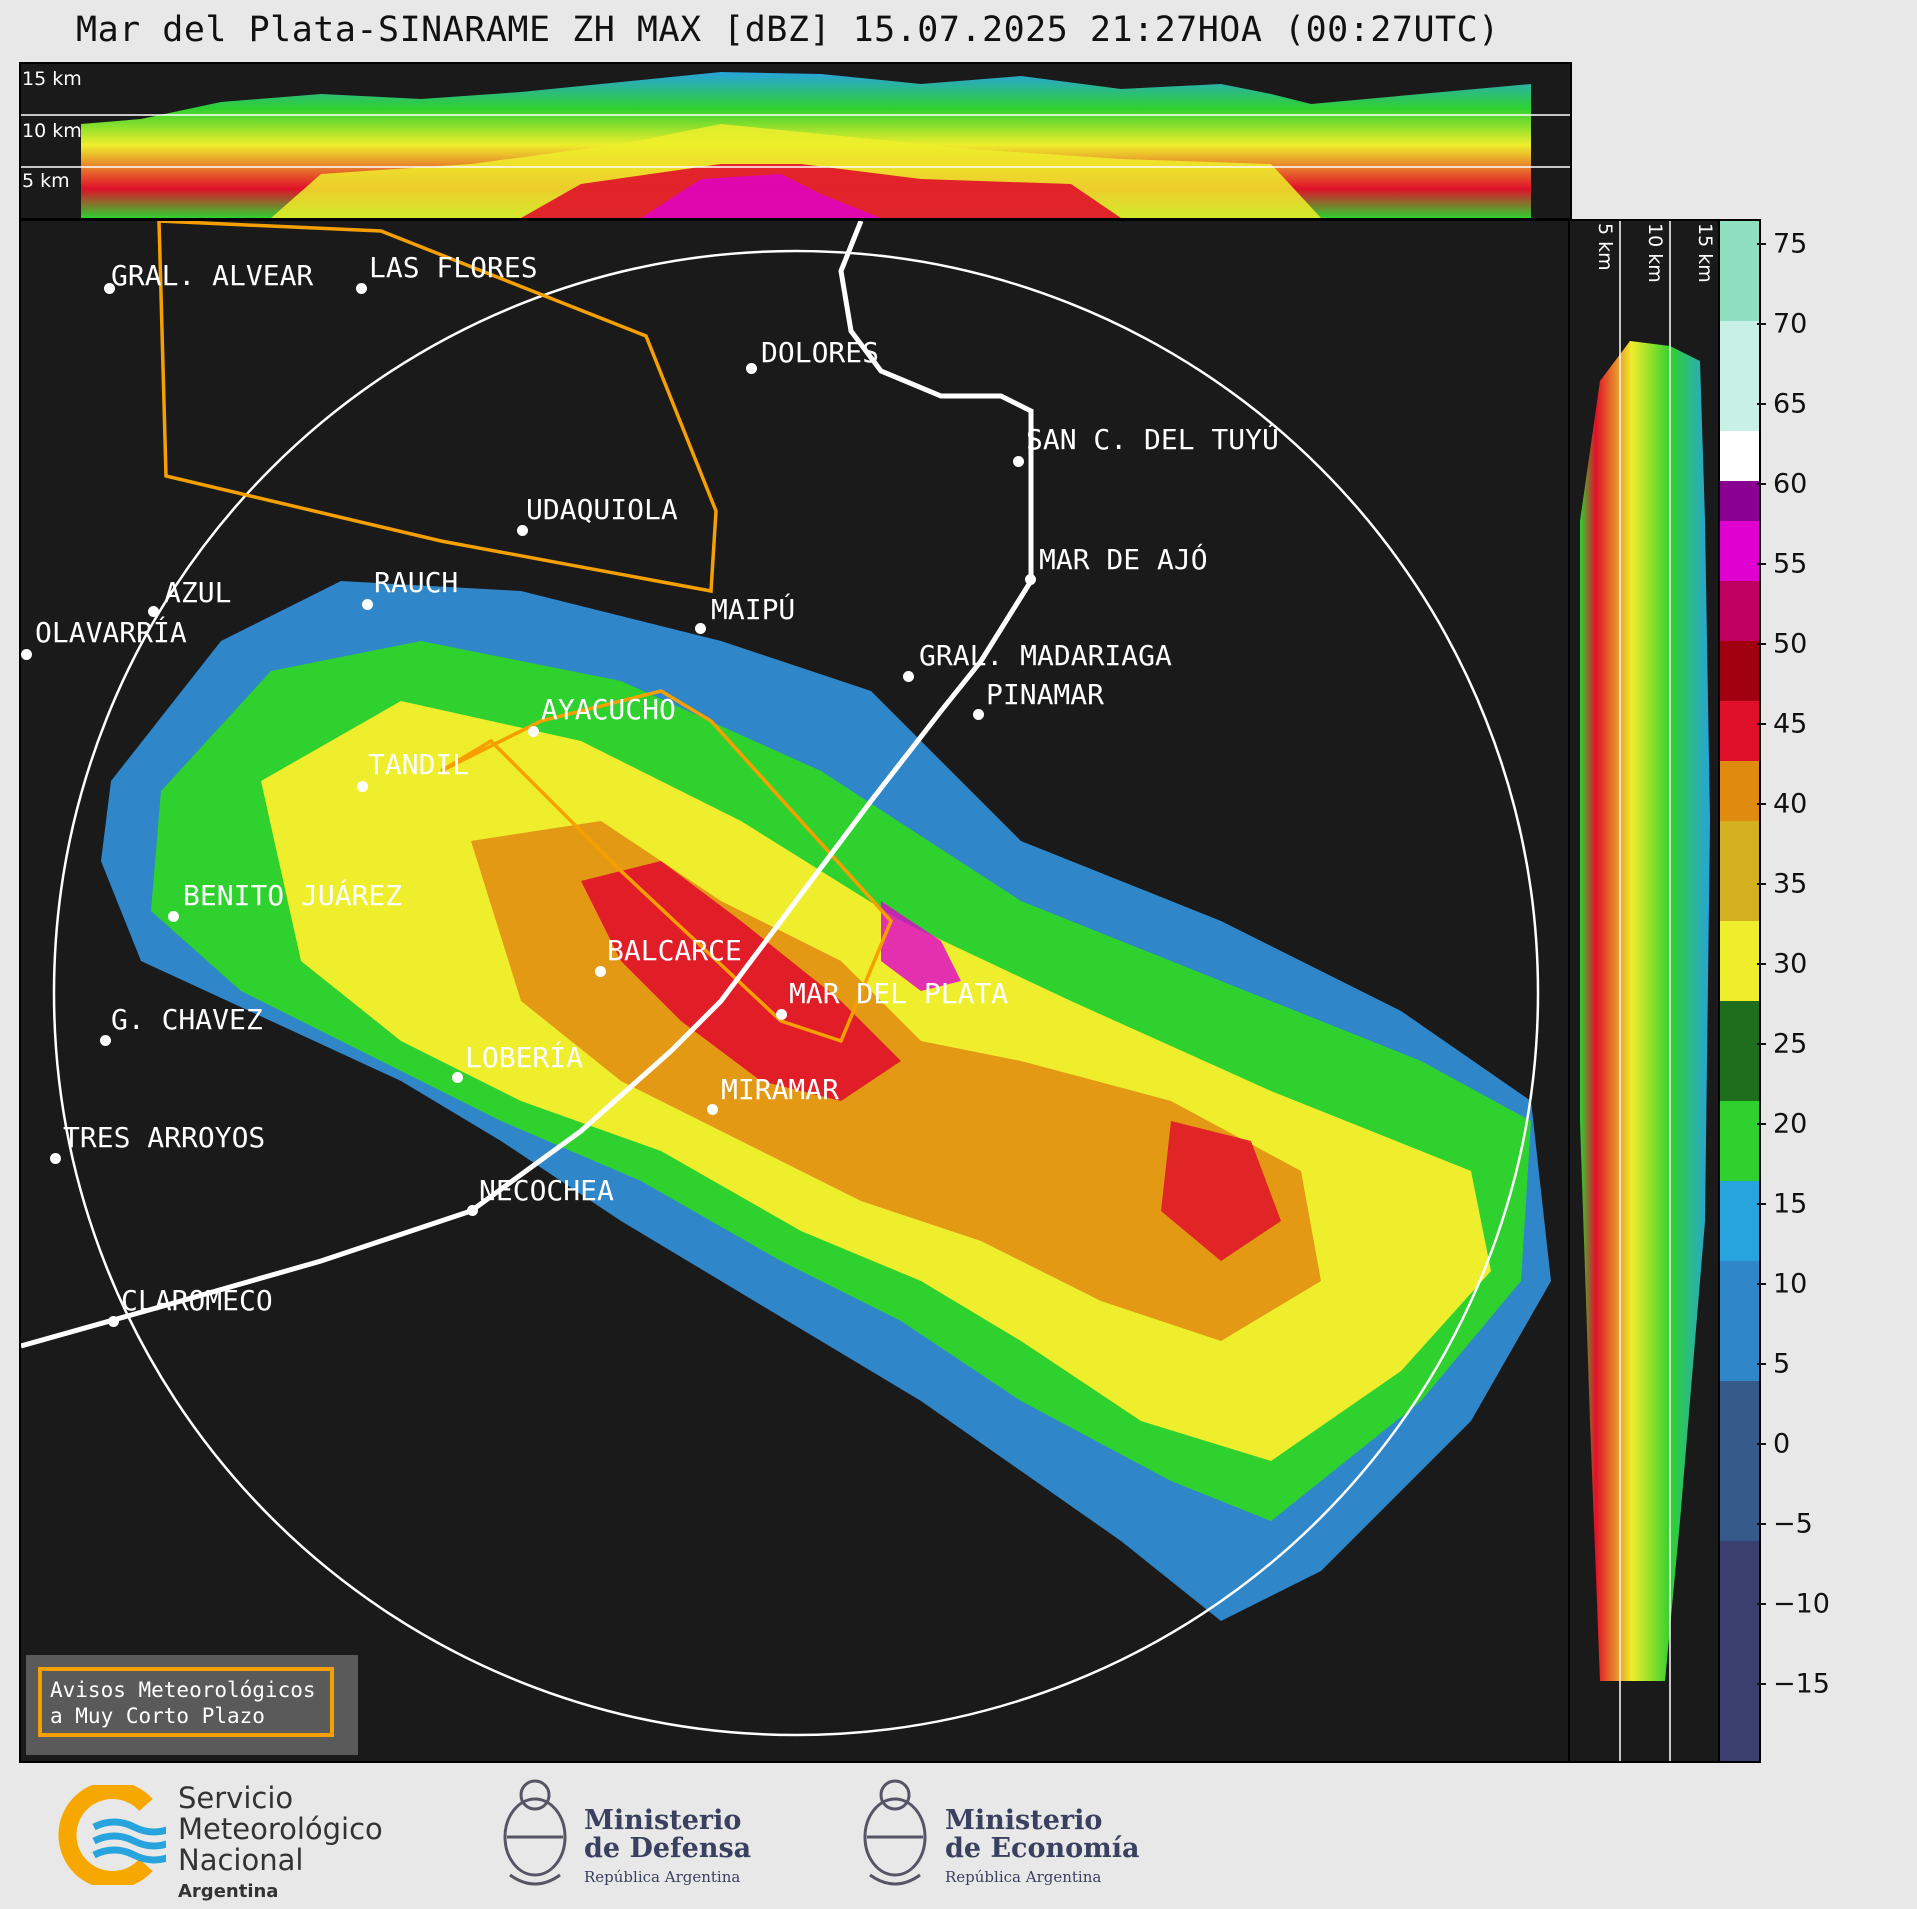 The height and width of the screenshot is (1909, 1917). I want to click on colorbar-tick-label: 20, so click(1790, 1124).